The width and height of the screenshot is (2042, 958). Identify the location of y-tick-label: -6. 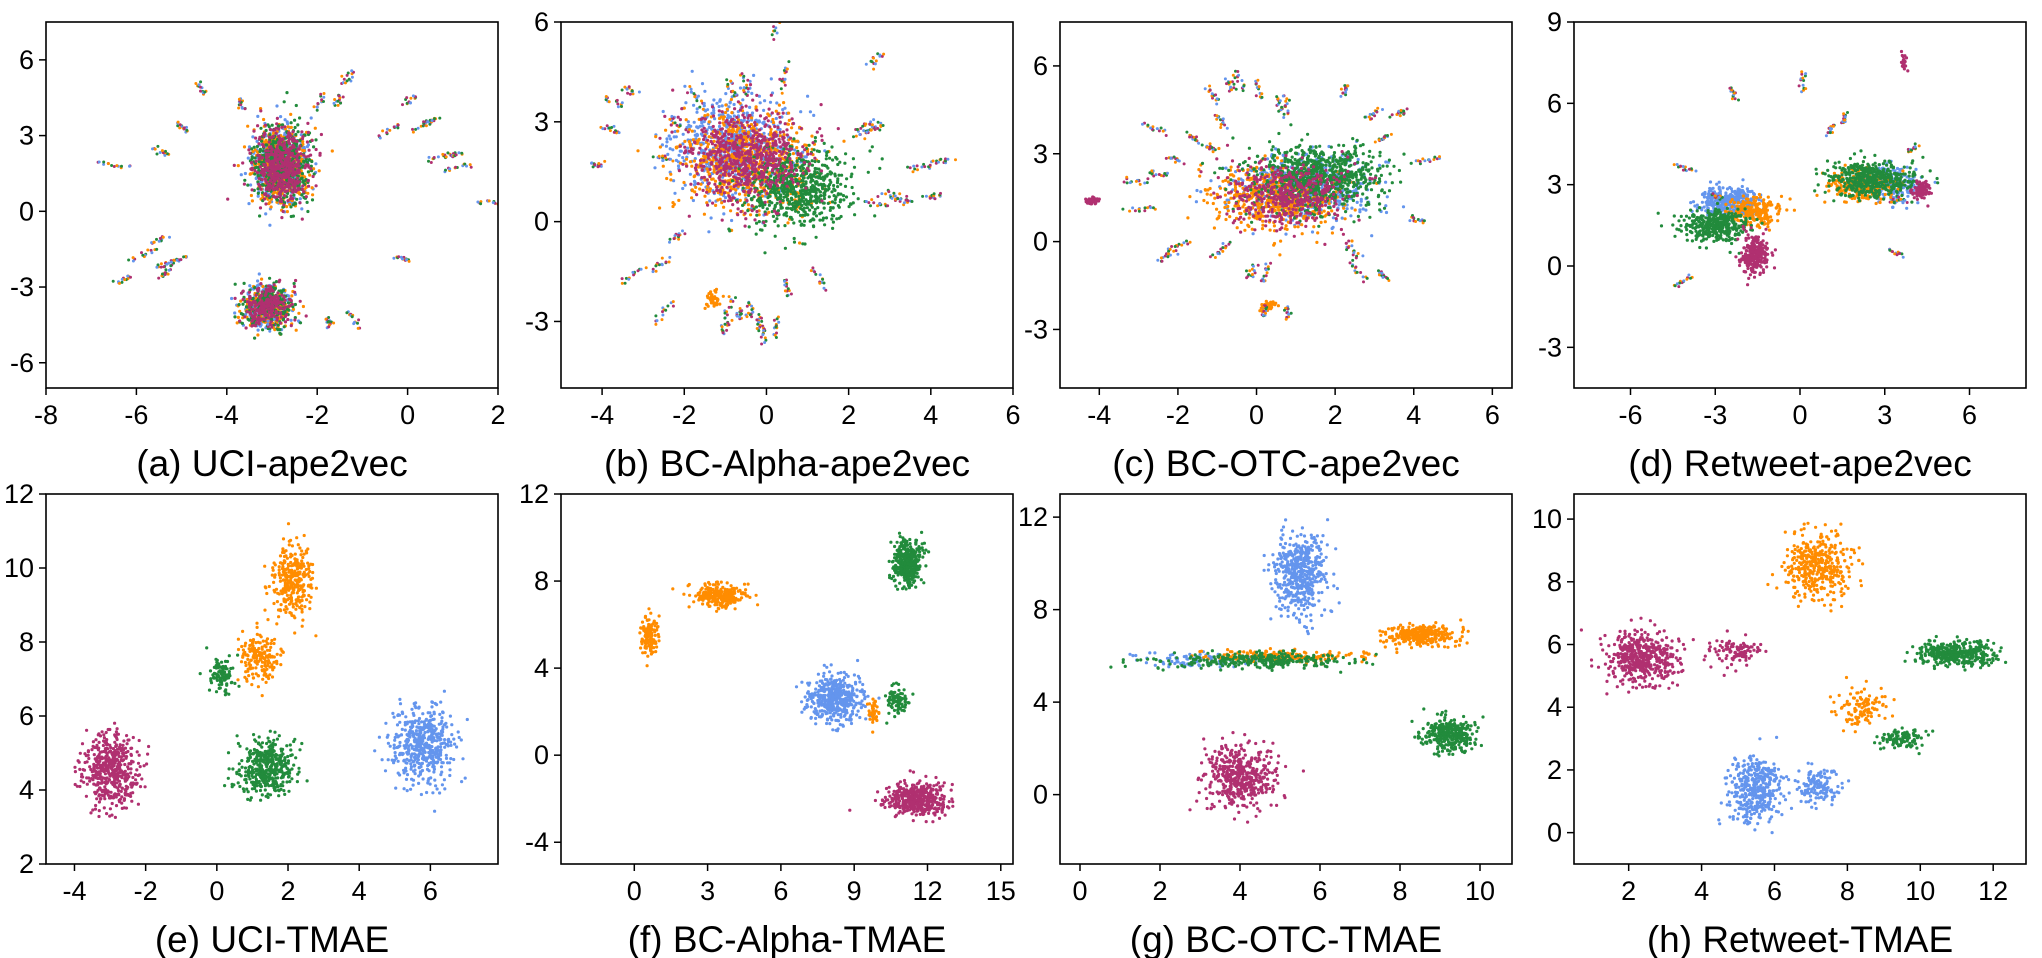
(22, 363).